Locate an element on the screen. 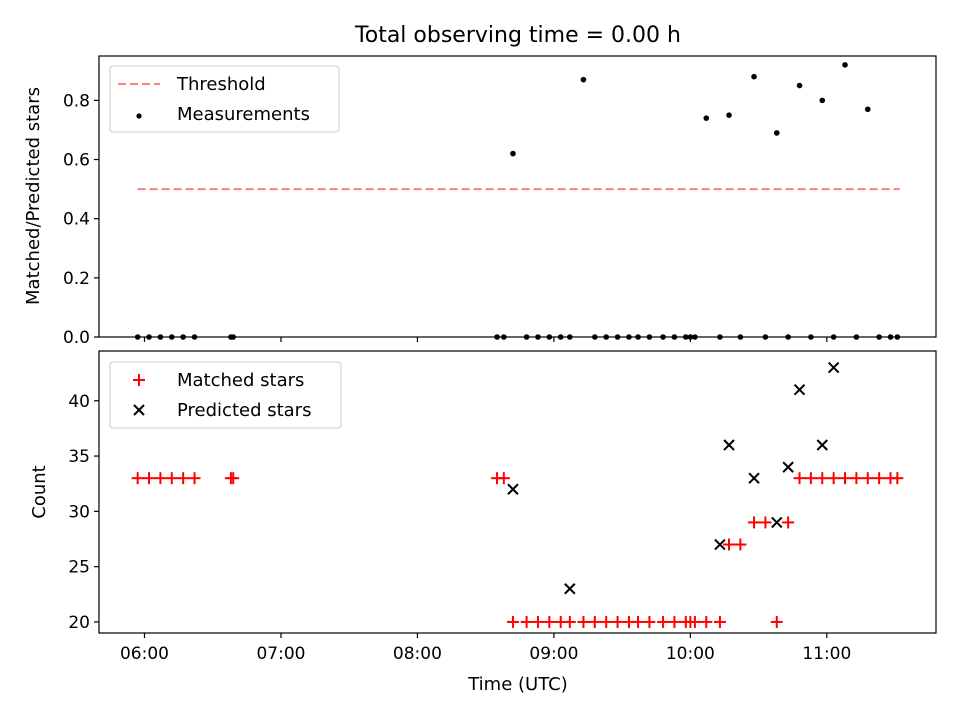 The width and height of the screenshot is (960, 720). top-y-tick-label: 0.6 is located at coordinates (76, 161).